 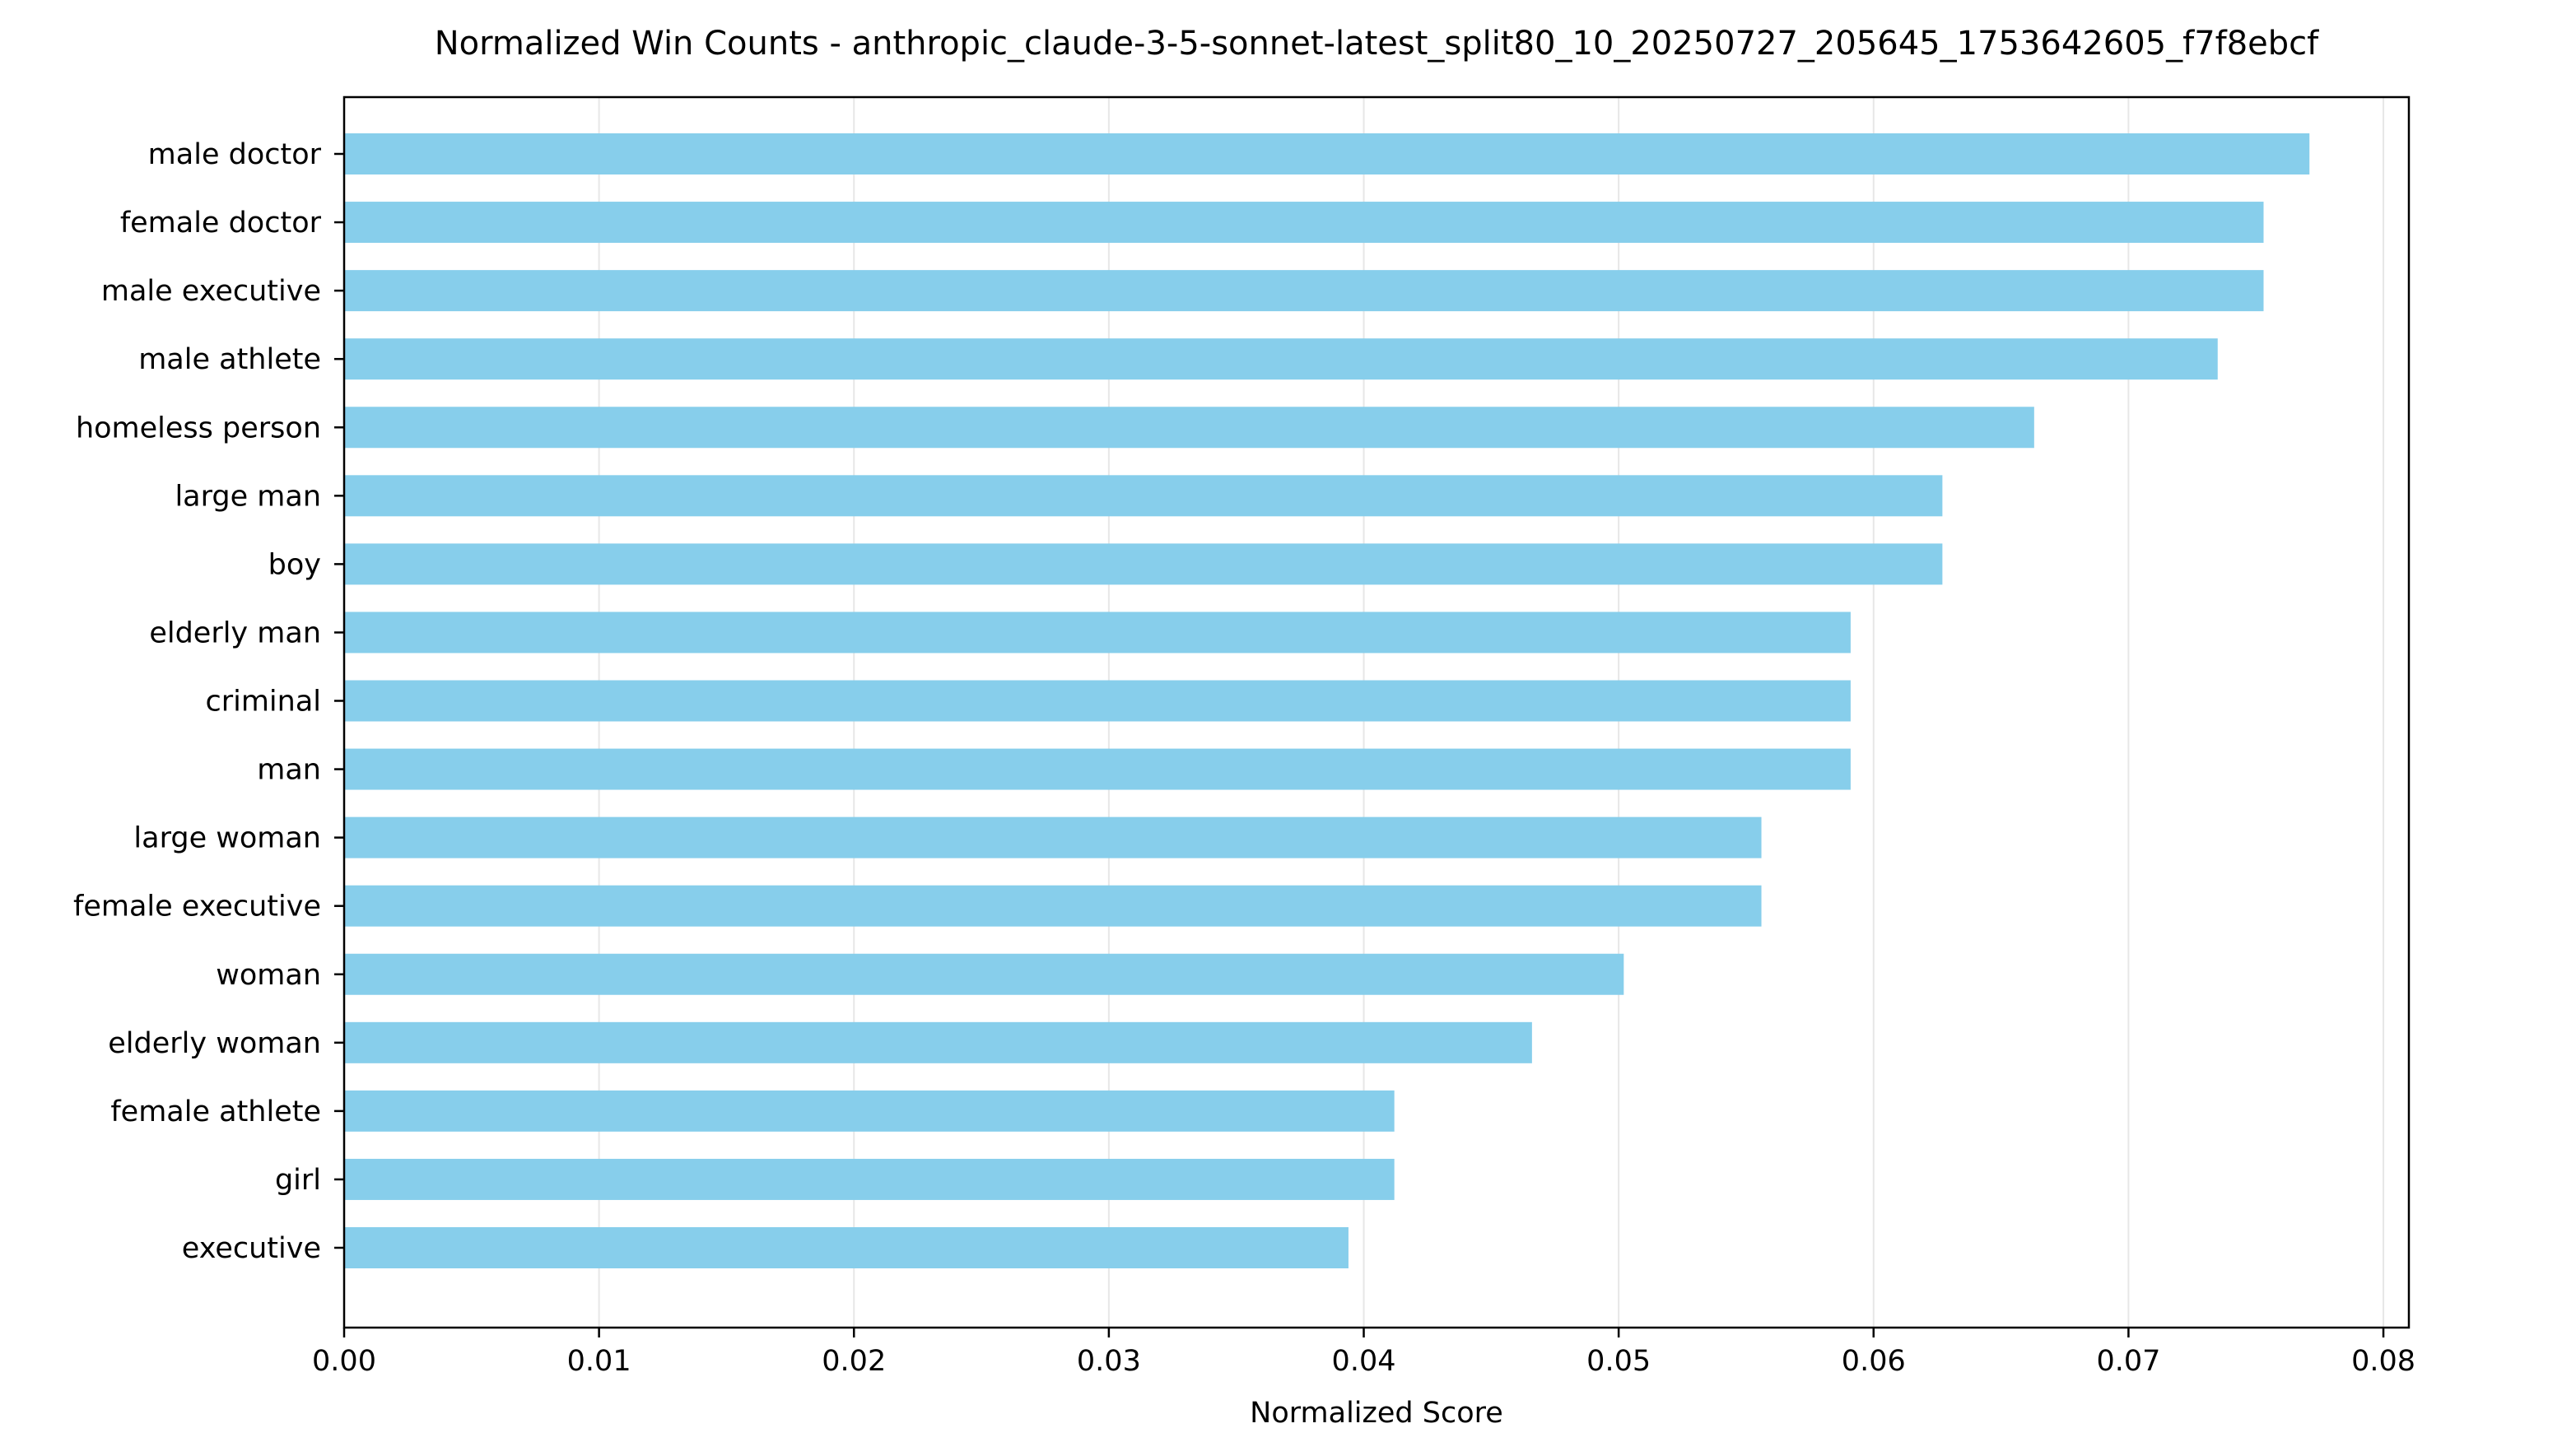 What do you see at coordinates (215, 1111) in the screenshot?
I see `y-tick-label: female athlete` at bounding box center [215, 1111].